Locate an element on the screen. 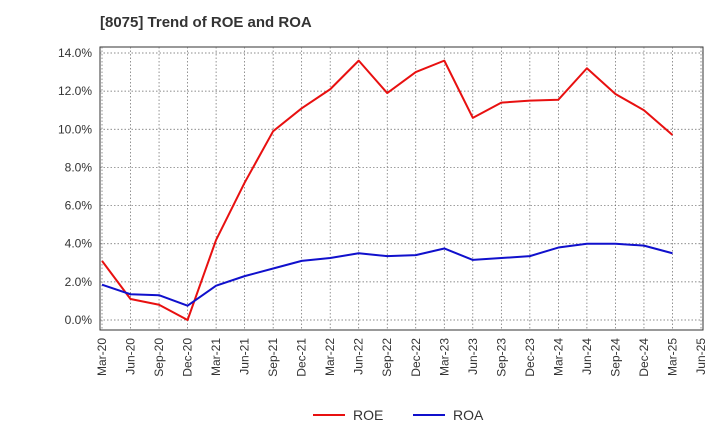  x-tick-label: Dec-21 is located at coordinates (302, 357).